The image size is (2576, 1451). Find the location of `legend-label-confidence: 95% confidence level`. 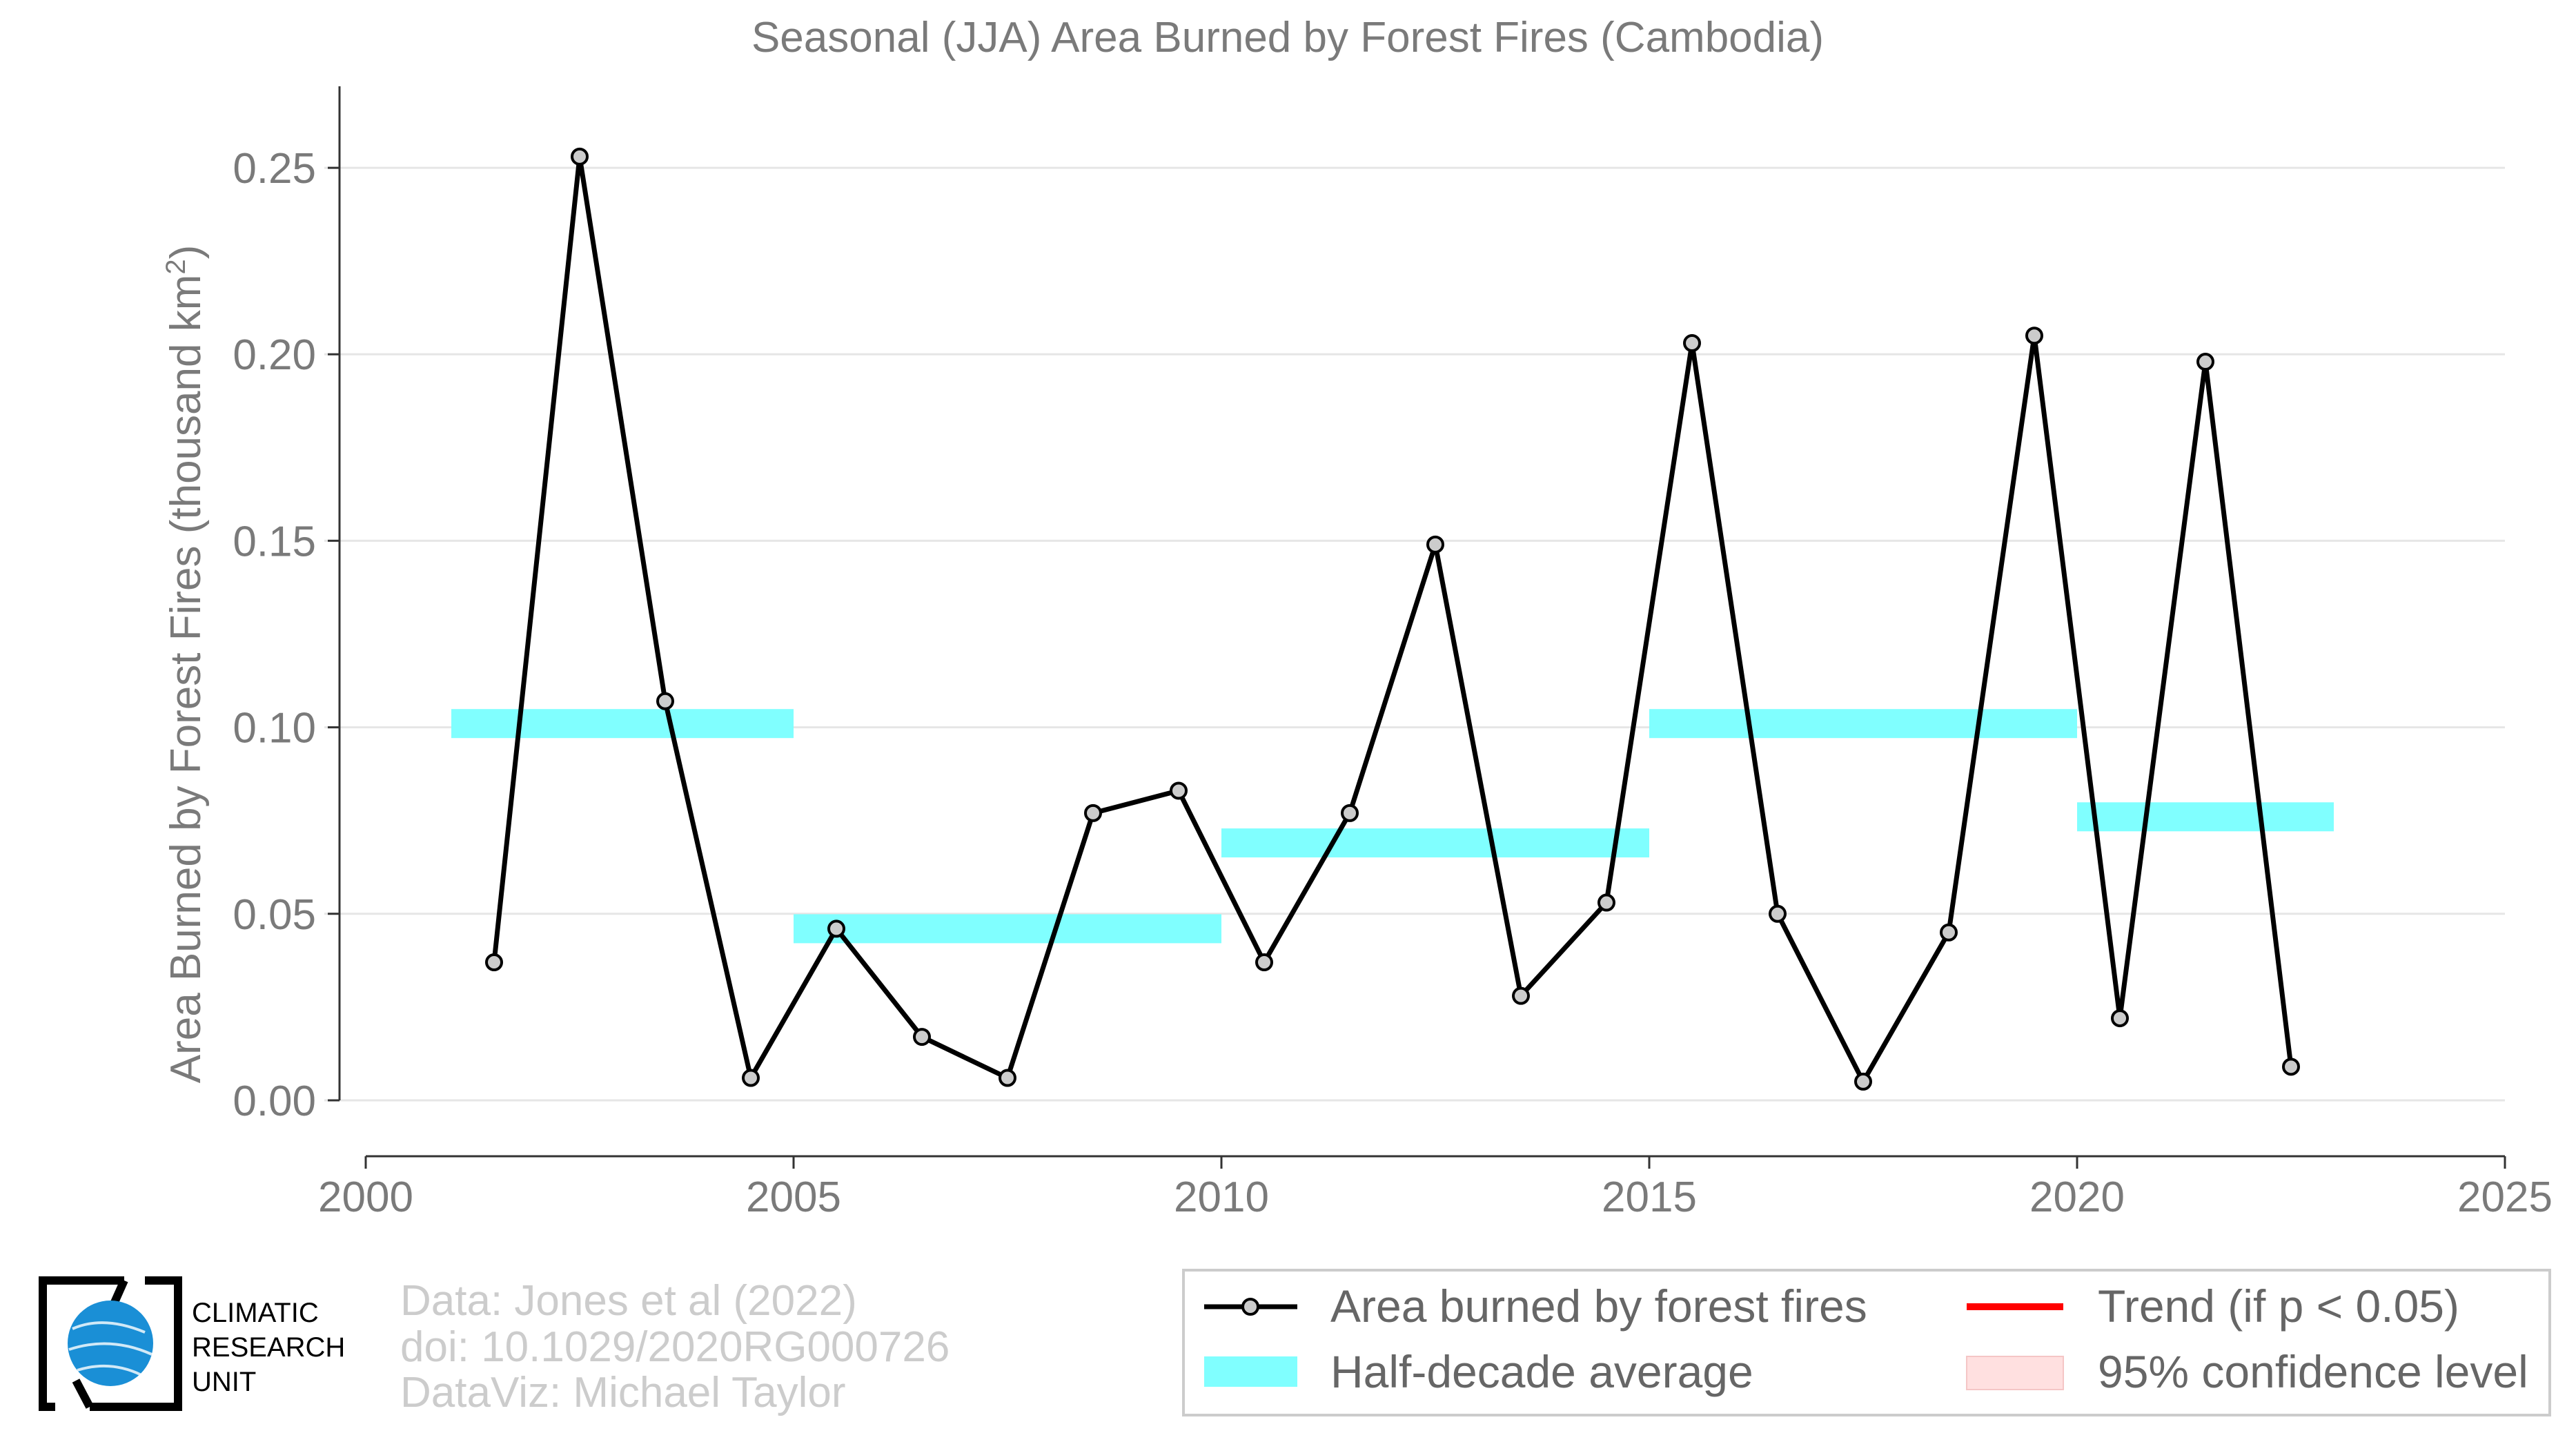

legend-label-confidence: 95% confidence level is located at coordinates (2313, 1371).